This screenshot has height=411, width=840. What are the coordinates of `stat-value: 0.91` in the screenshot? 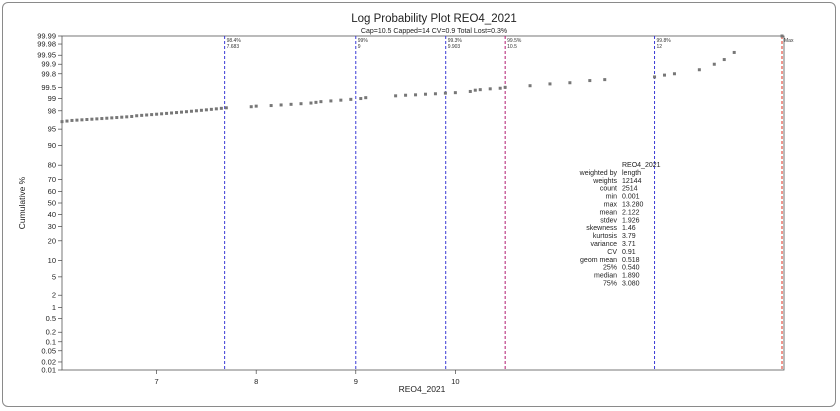 It's located at (629, 252).